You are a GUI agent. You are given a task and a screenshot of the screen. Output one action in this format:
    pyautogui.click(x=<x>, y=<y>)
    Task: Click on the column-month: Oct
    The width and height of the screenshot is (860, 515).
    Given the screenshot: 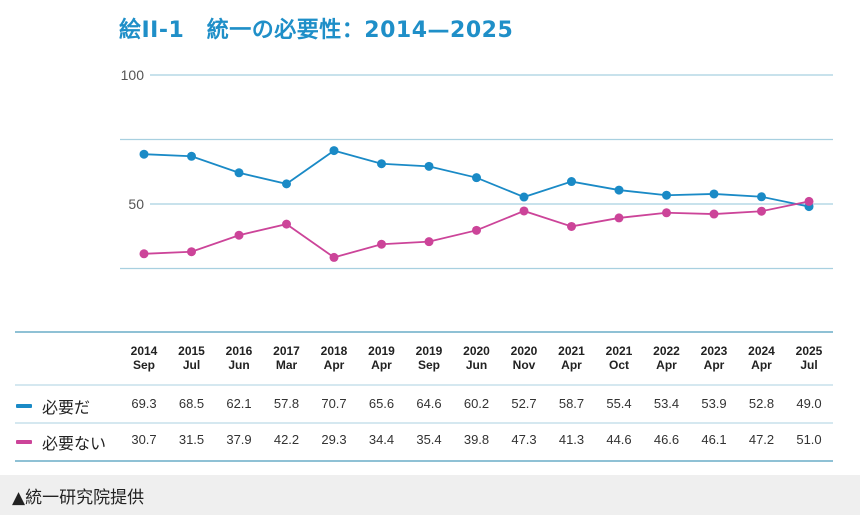 What is the action you would take?
    pyautogui.click(x=618, y=365)
    